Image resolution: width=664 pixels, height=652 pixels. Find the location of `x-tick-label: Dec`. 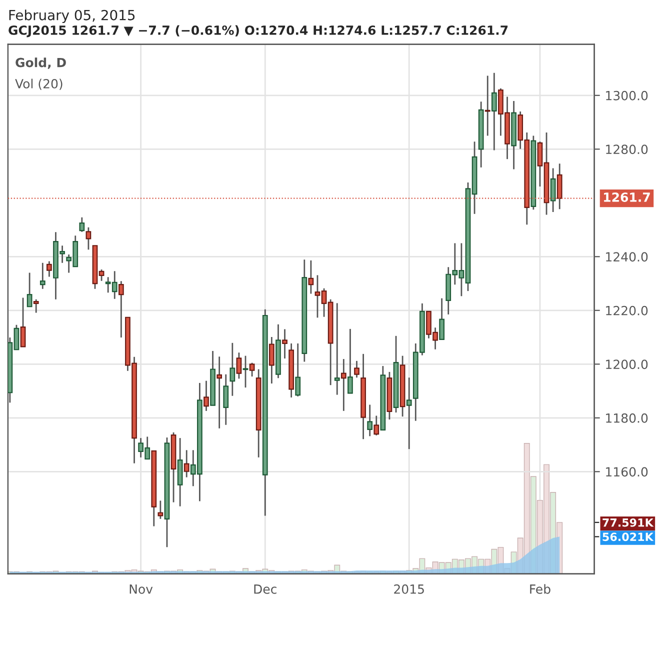

x-tick-label: Dec is located at coordinates (265, 589).